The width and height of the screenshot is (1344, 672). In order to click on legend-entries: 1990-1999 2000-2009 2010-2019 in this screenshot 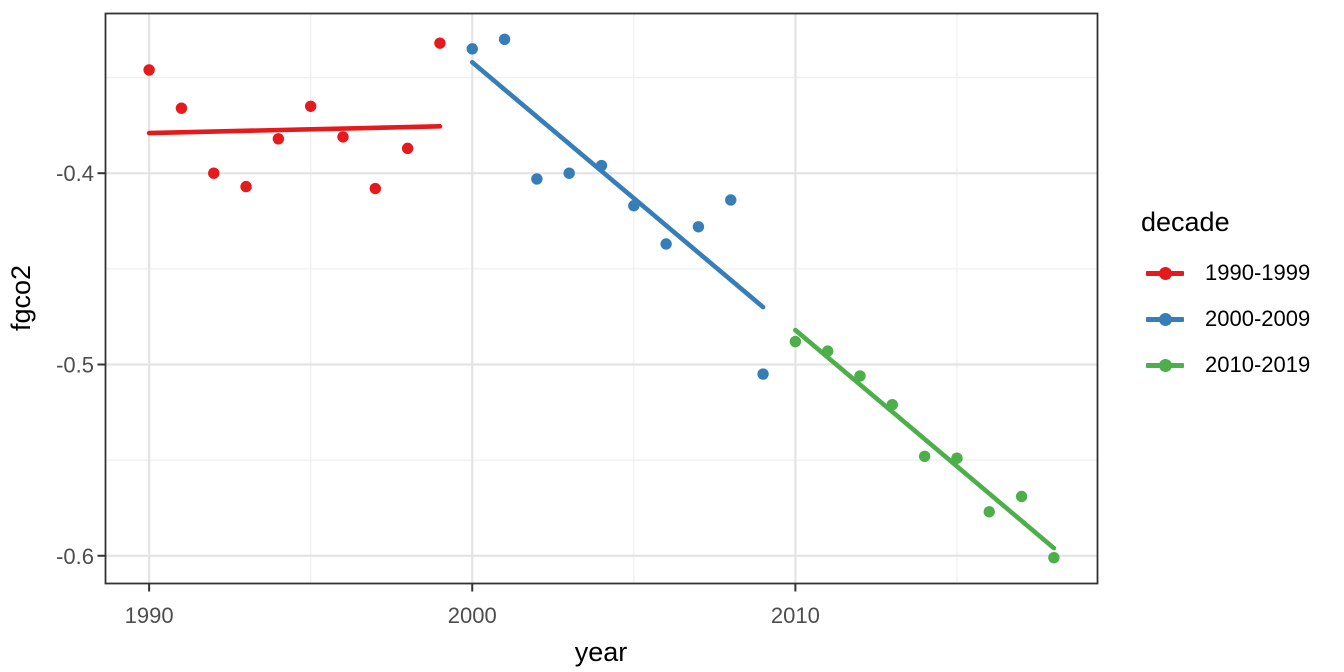, I will do `click(1240, 319)`.